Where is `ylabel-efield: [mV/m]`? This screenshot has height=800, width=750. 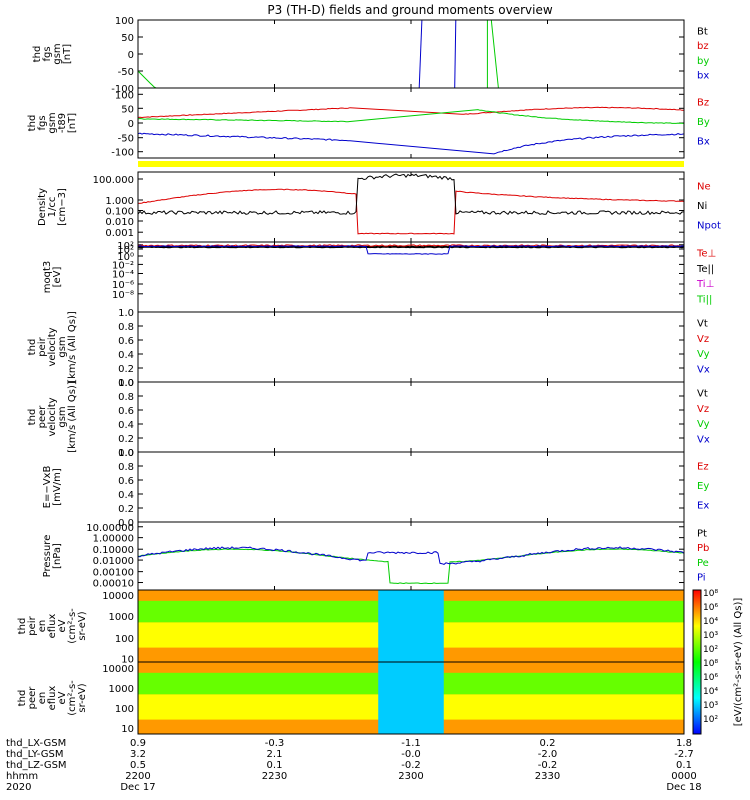
ylabel-efield: [mV/m] is located at coordinates (57, 487).